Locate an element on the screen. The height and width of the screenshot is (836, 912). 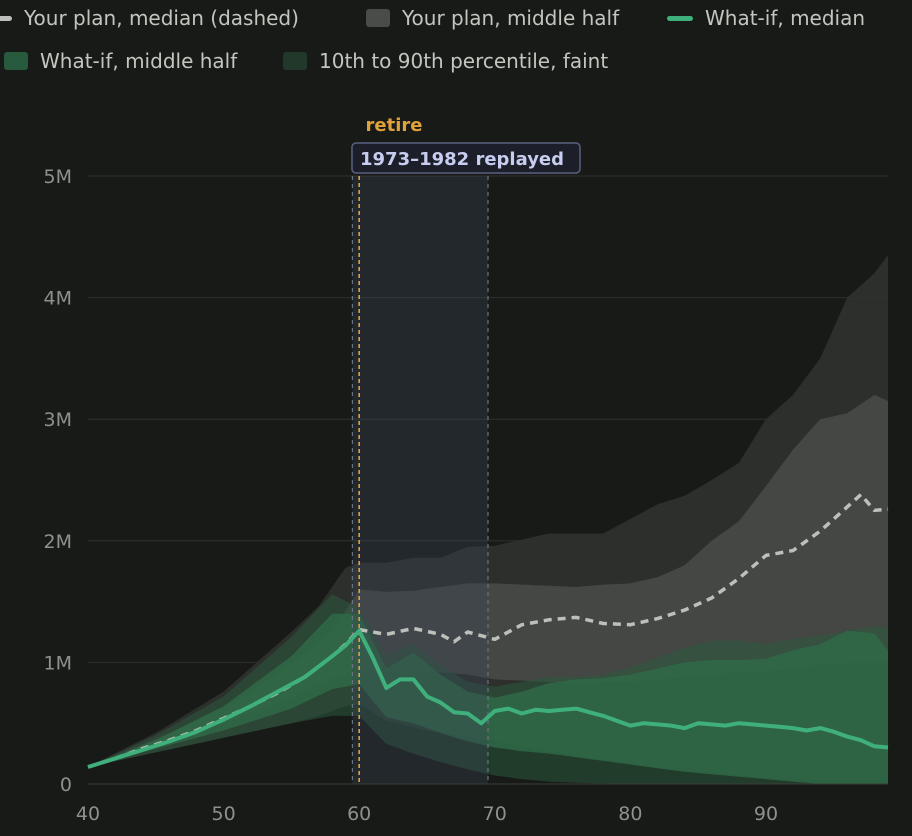
legend-swatch-whatif-median is located at coordinates (680, 18).